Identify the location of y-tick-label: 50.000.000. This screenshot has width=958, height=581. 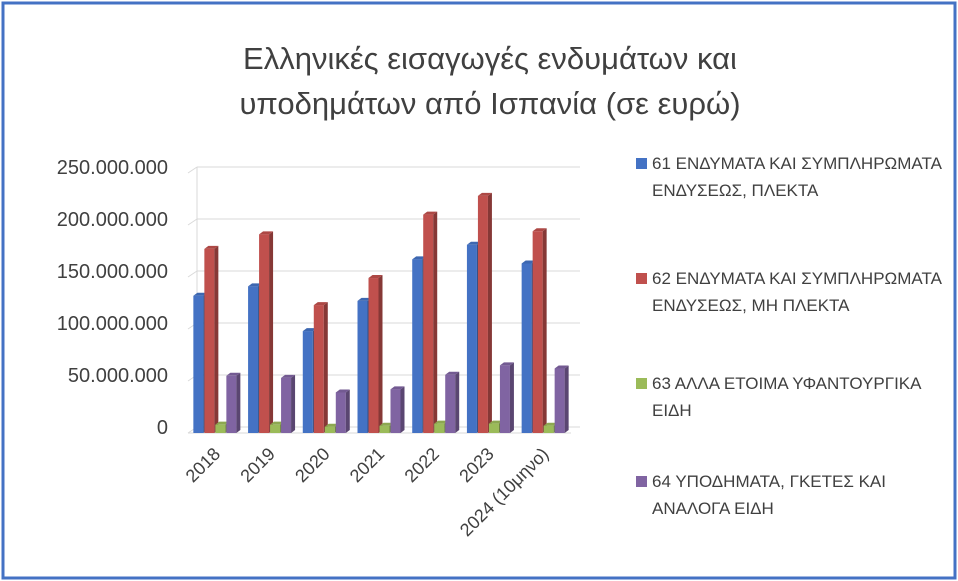
(118, 376).